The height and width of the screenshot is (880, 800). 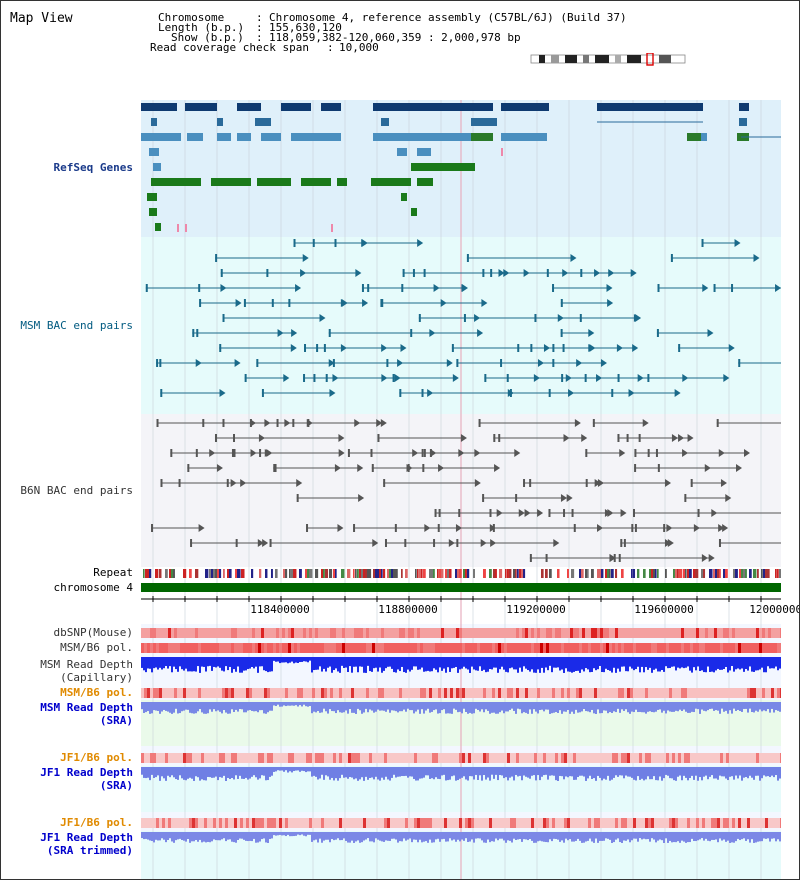 I want to click on show-key: Show (b.p.), so click(x=207, y=37).